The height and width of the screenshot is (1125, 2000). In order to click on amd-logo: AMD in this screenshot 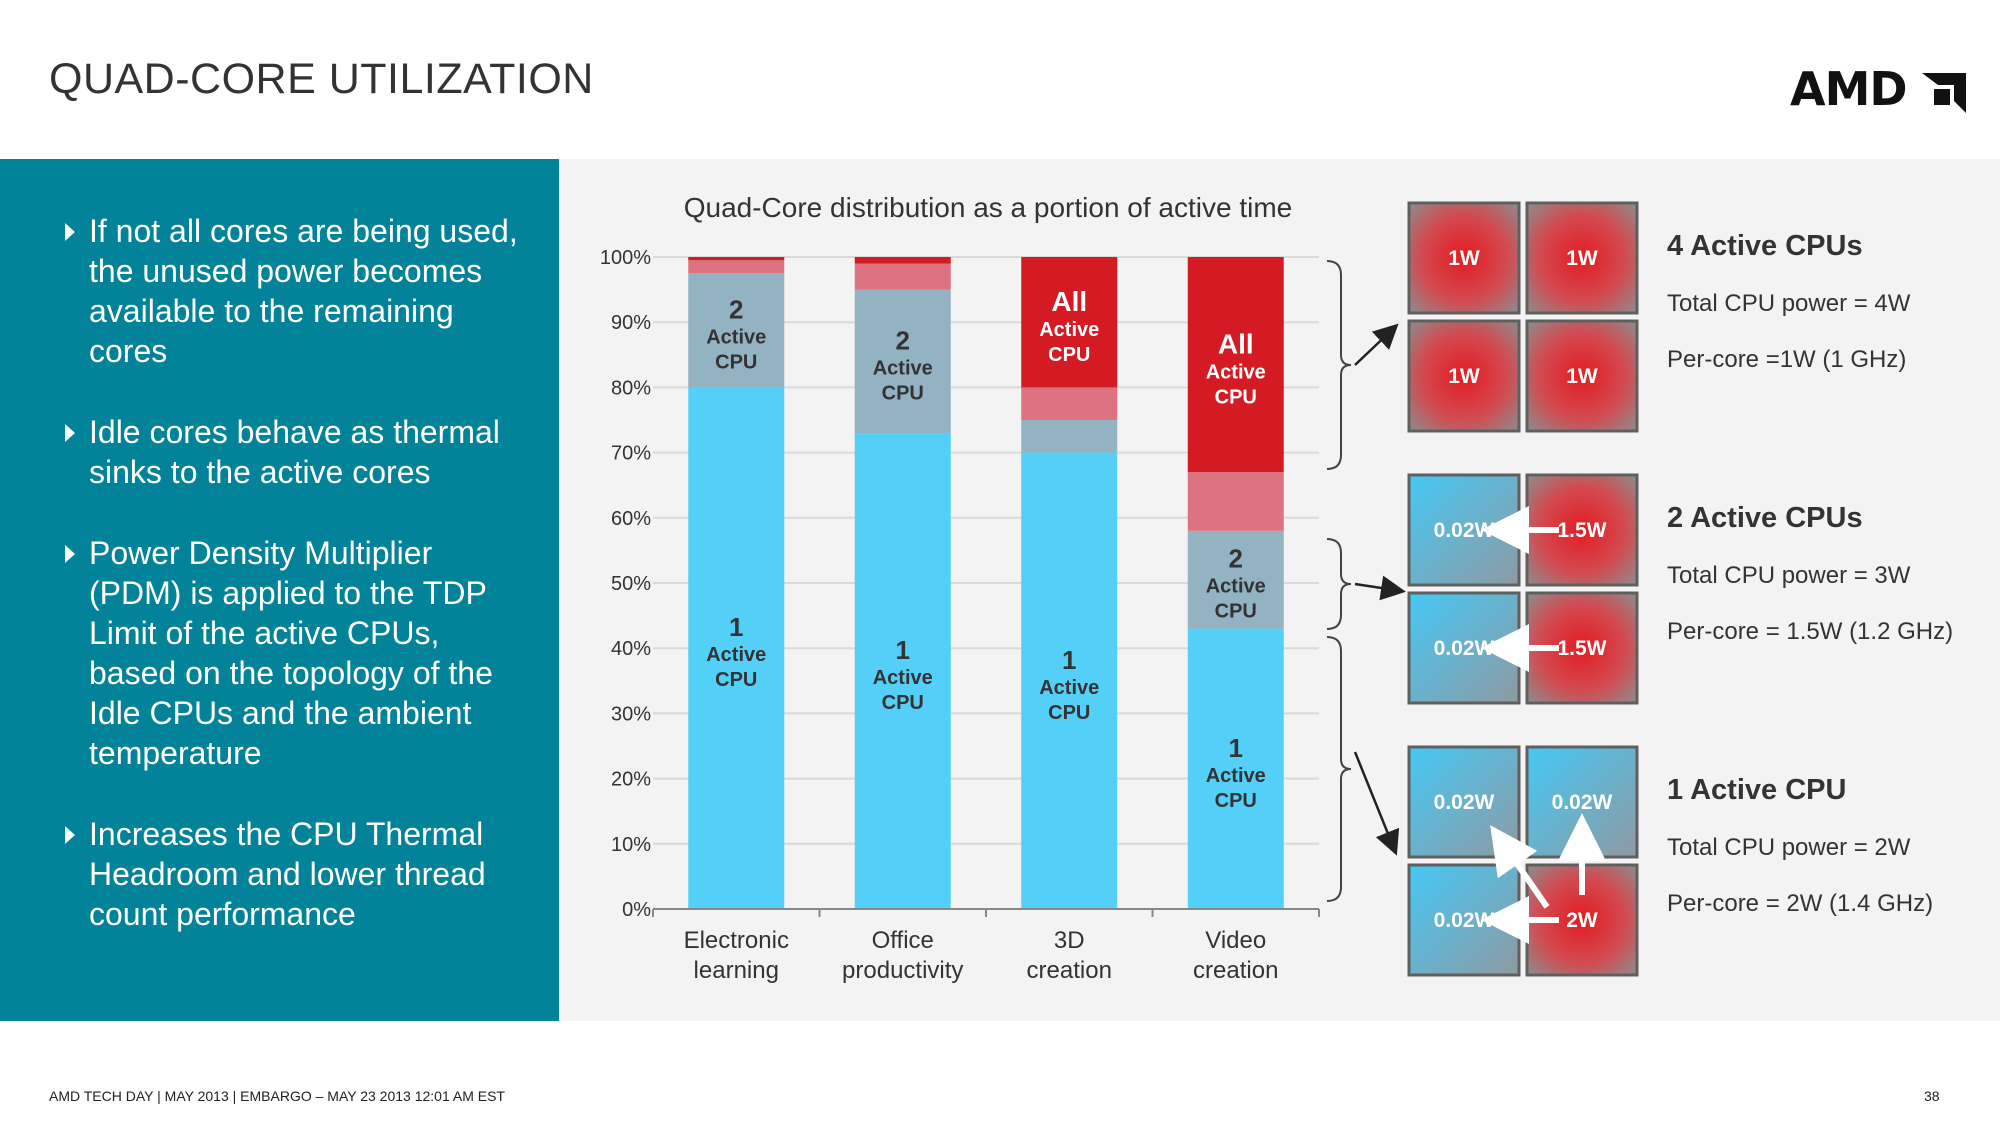, I will do `click(1878, 89)`.